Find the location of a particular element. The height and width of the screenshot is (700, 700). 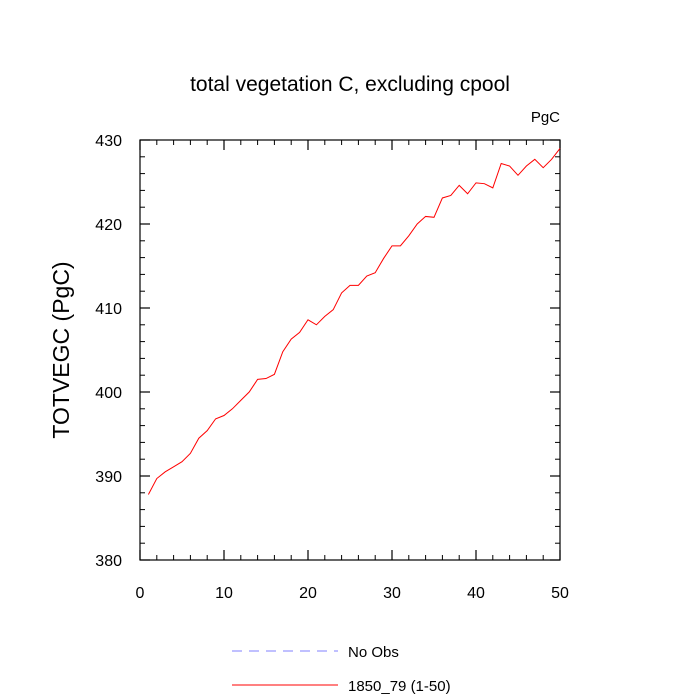

x-tick-label: 10 is located at coordinates (224, 593).